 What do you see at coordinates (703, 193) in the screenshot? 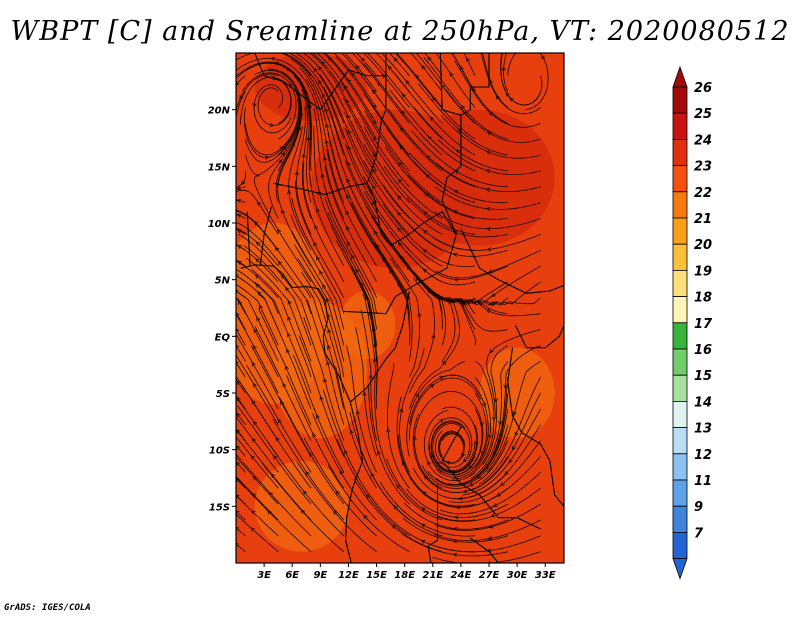
I see `colorbar-label: 22` at bounding box center [703, 193].